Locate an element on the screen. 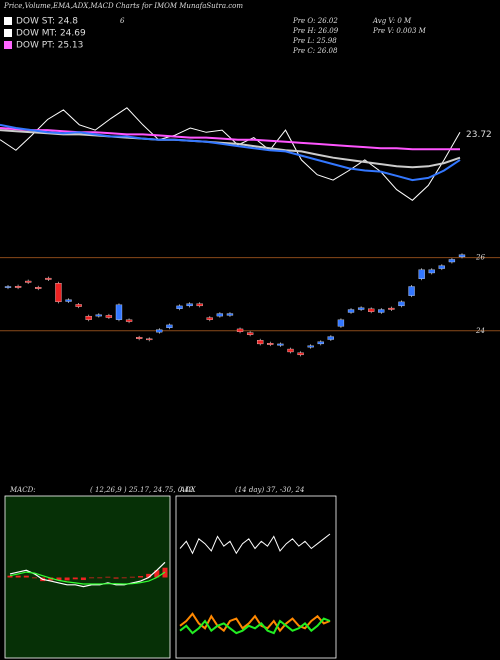  adx-panel is located at coordinates (256, 577).